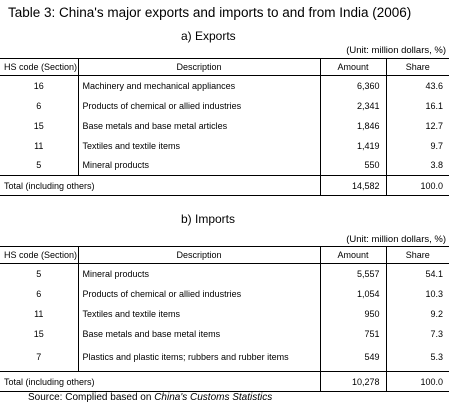 This screenshot has width=452, height=411. What do you see at coordinates (353, 105) in the screenshot?
I see `amount: 2,341` at bounding box center [353, 105].